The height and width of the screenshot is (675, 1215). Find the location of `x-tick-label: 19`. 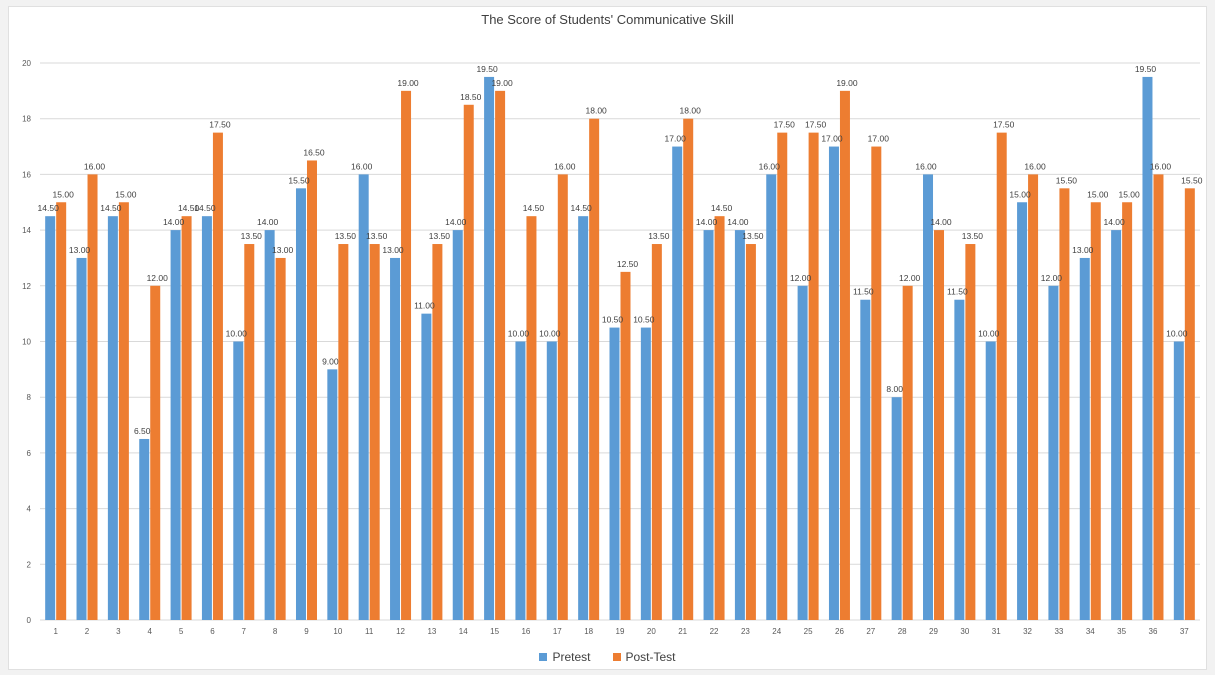

x-tick-label: 19 is located at coordinates (620, 631).